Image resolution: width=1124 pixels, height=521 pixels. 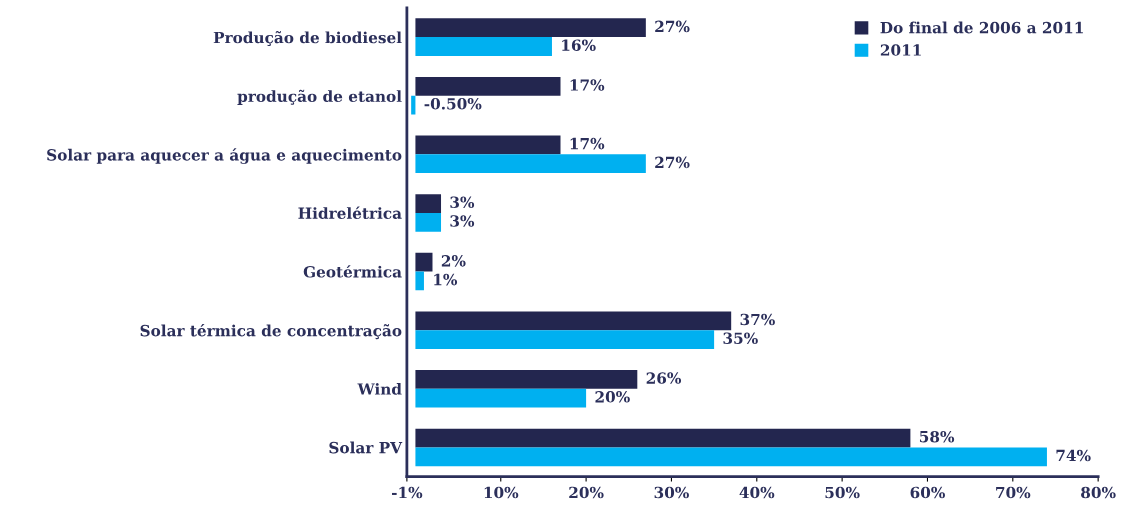 What do you see at coordinates (271, 331) in the screenshot?
I see `y-tick-label: Solar térmica de concentração` at bounding box center [271, 331].